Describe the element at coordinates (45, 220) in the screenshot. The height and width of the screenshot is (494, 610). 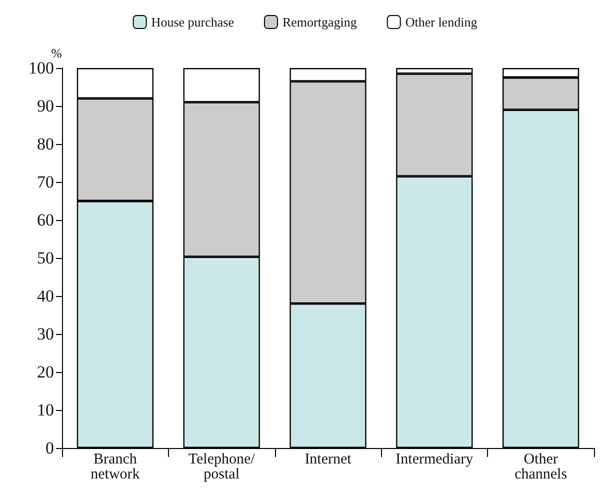
I see `y-tick-label: 60` at that location.